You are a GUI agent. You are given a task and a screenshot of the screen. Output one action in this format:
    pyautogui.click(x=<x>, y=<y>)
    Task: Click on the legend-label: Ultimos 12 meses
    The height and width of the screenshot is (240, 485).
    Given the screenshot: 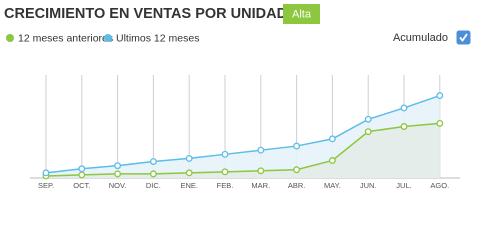 What is the action you would take?
    pyautogui.click(x=157, y=38)
    